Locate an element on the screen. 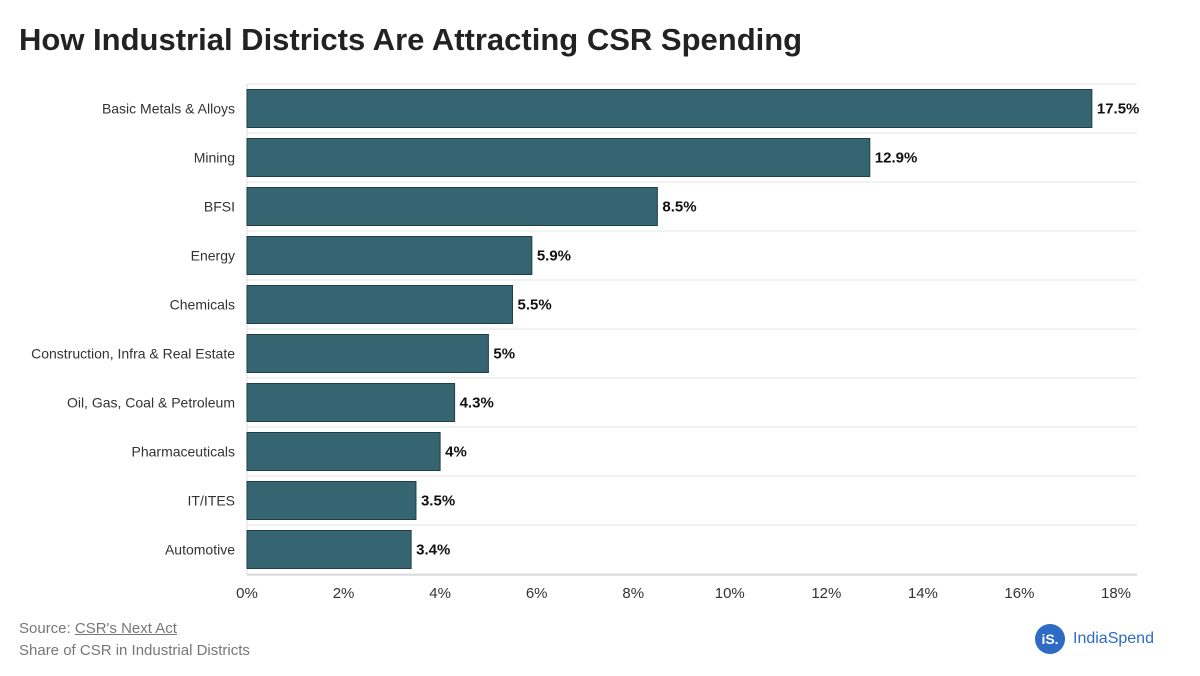 This screenshot has width=1200, height=676. x-tick-label: 14% is located at coordinates (923, 593).